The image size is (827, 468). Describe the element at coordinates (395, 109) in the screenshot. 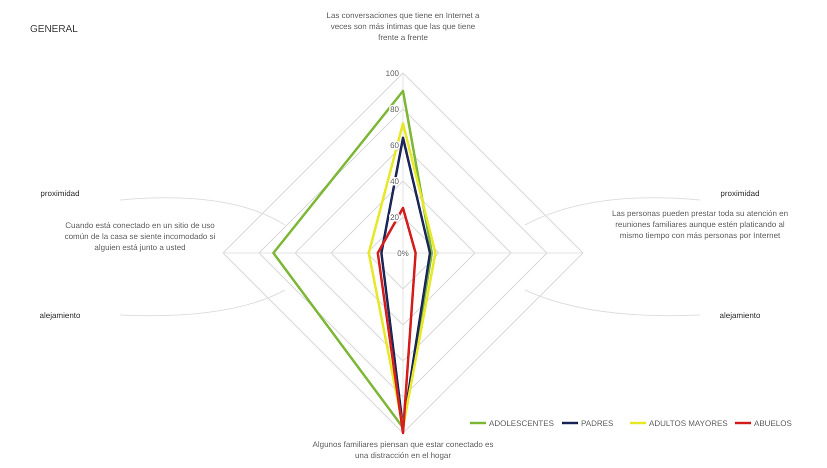

I see `y-tick-label: 80` at that location.